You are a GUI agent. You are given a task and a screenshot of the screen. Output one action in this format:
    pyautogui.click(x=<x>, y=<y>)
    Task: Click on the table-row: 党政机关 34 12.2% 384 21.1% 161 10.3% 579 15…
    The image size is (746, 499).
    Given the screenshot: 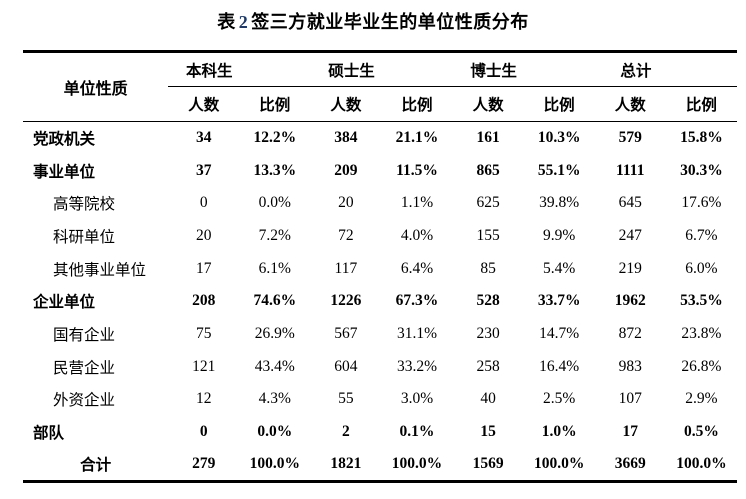 What is the action you would take?
    pyautogui.click(x=380, y=138)
    